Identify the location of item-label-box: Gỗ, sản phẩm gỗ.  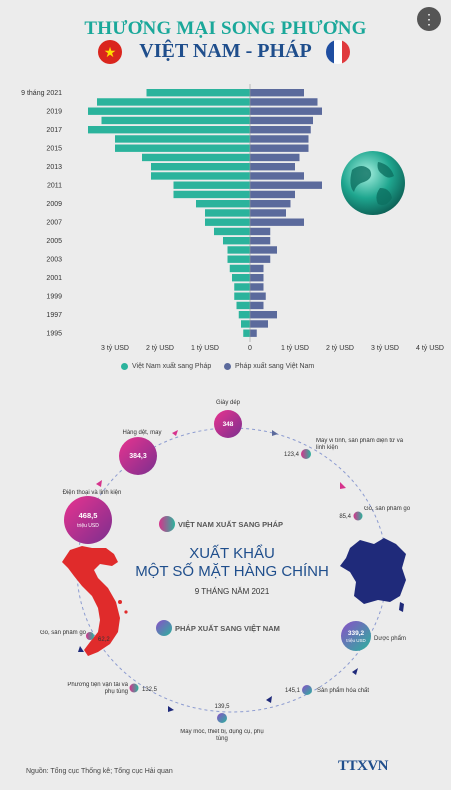
(62, 633).